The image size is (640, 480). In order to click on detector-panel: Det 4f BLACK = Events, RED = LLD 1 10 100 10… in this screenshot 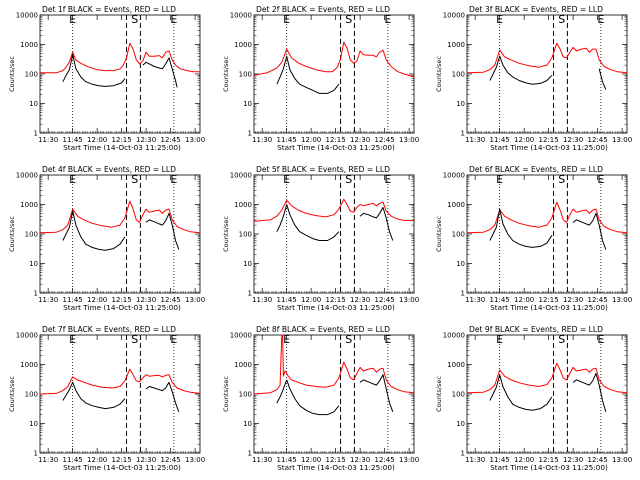, I will do `click(106, 238)`.